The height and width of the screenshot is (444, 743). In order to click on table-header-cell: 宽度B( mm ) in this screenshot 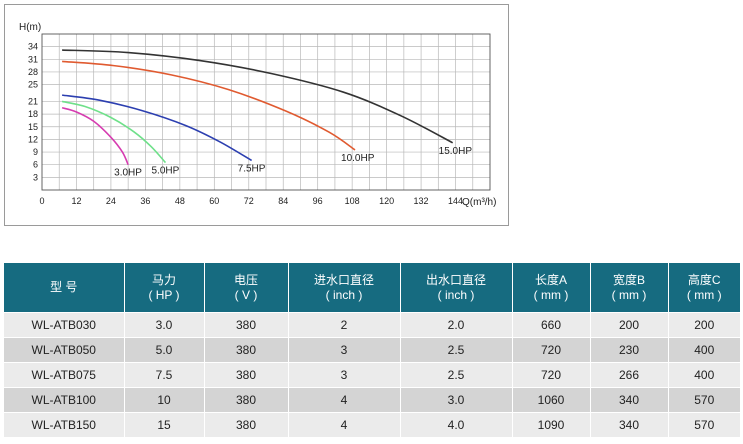, I will do `click(629, 288)`.